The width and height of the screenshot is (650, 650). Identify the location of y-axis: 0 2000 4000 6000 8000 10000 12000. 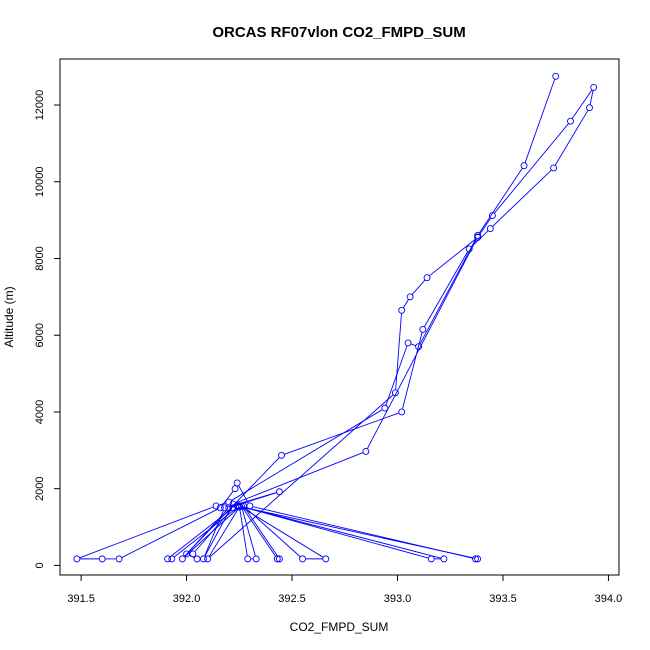
(47, 329).